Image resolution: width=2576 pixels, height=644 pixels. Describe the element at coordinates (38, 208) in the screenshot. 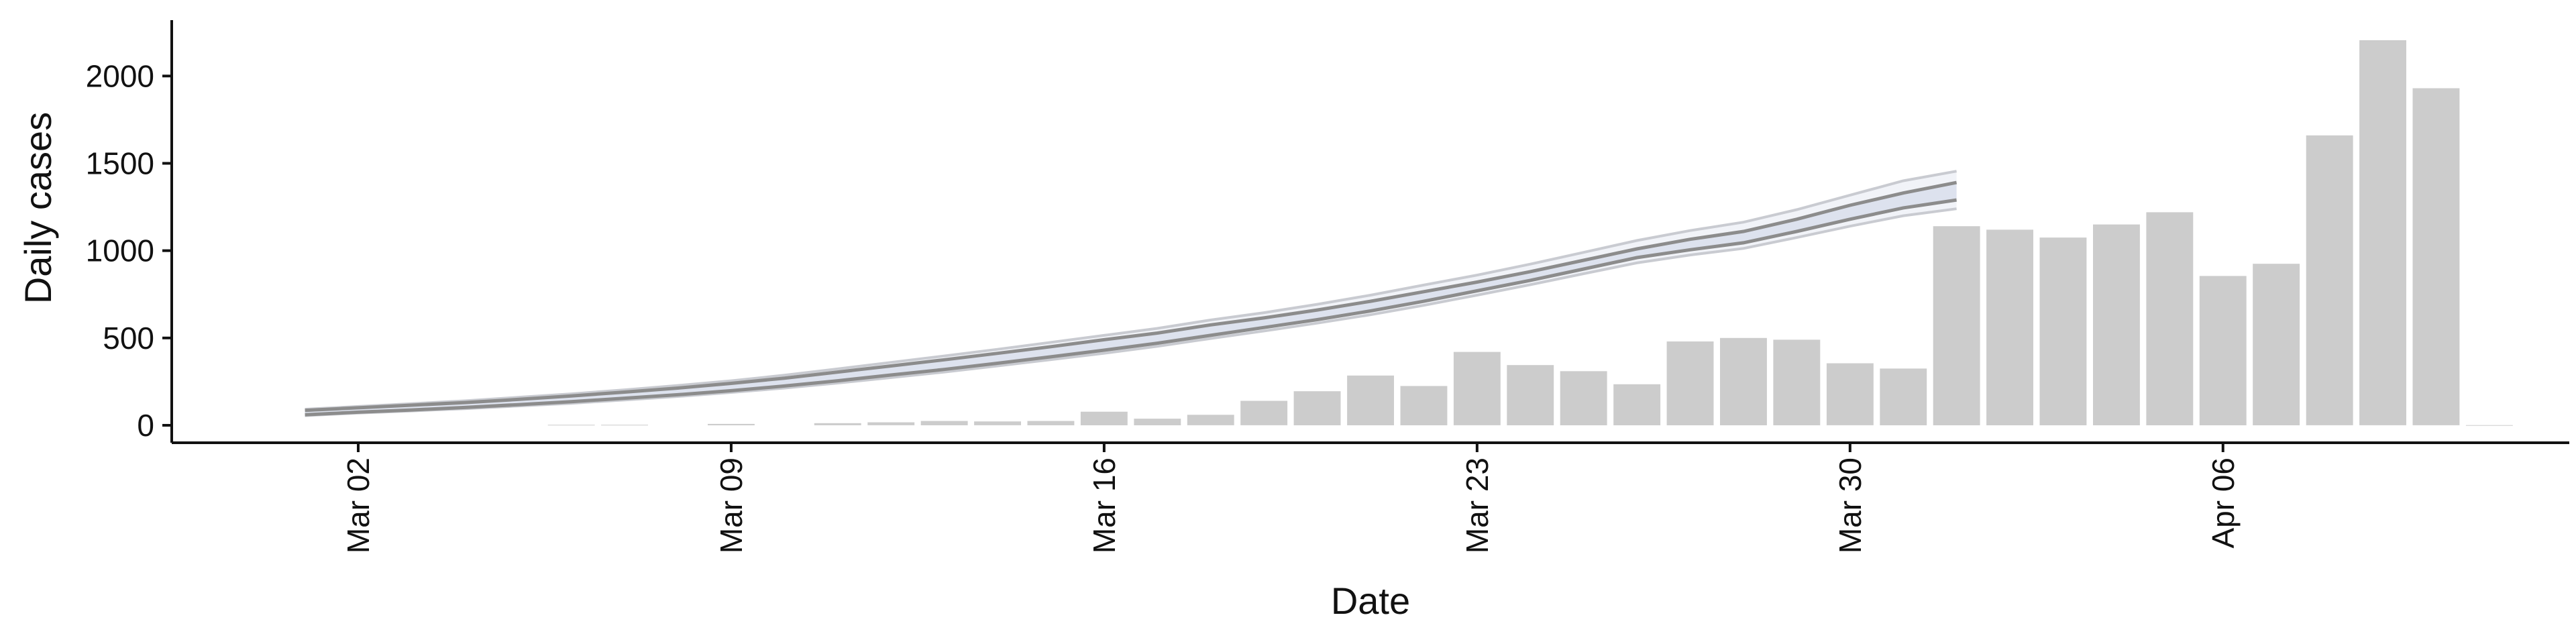

I see `y-axis-title: Daily cases` at that location.